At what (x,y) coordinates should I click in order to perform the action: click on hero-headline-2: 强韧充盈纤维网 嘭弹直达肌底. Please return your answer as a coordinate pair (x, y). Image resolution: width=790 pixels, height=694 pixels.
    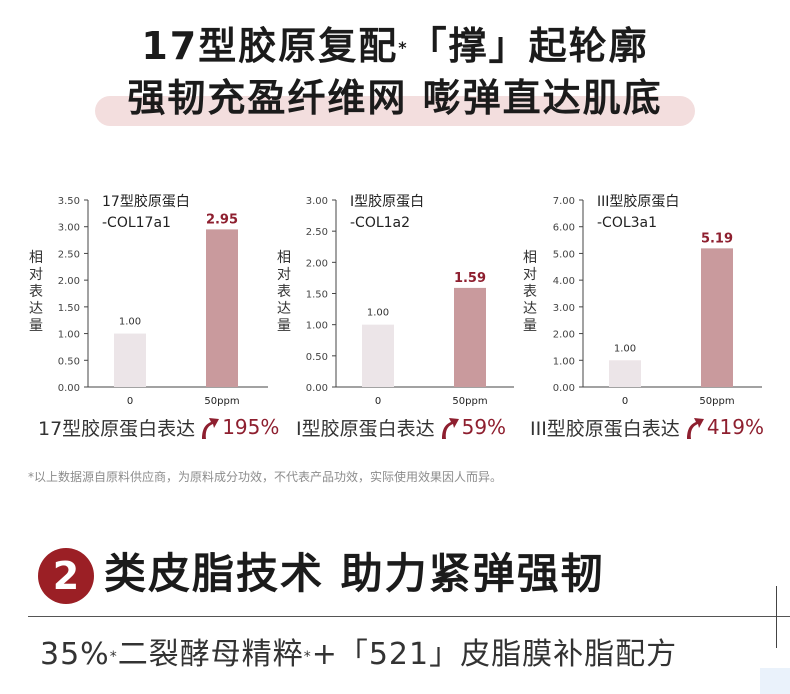
    Looking at the image, I should click on (395, 98).